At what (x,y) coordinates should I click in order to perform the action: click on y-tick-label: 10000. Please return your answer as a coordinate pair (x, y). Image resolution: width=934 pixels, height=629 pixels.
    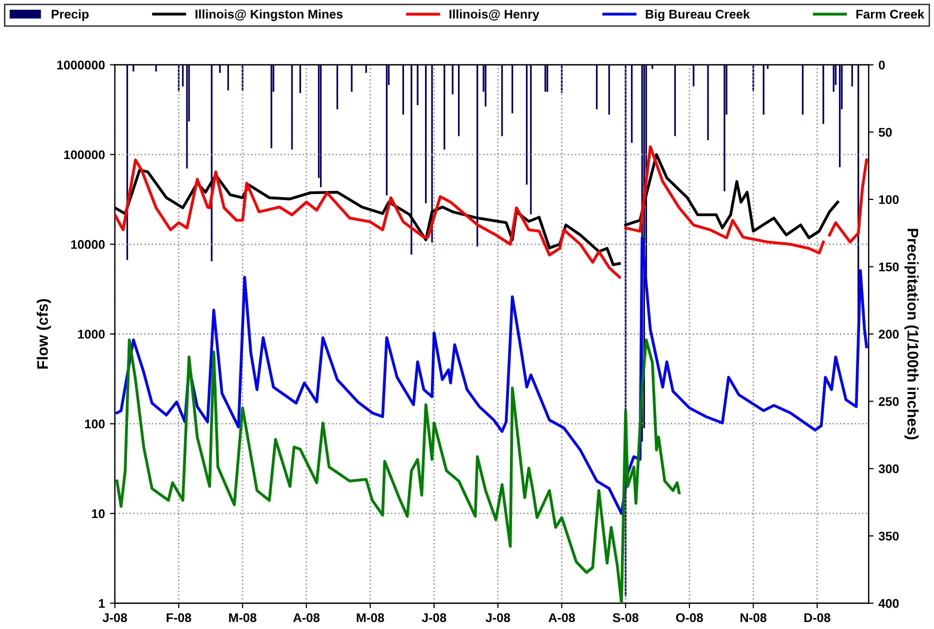
    Looking at the image, I should click on (88, 244).